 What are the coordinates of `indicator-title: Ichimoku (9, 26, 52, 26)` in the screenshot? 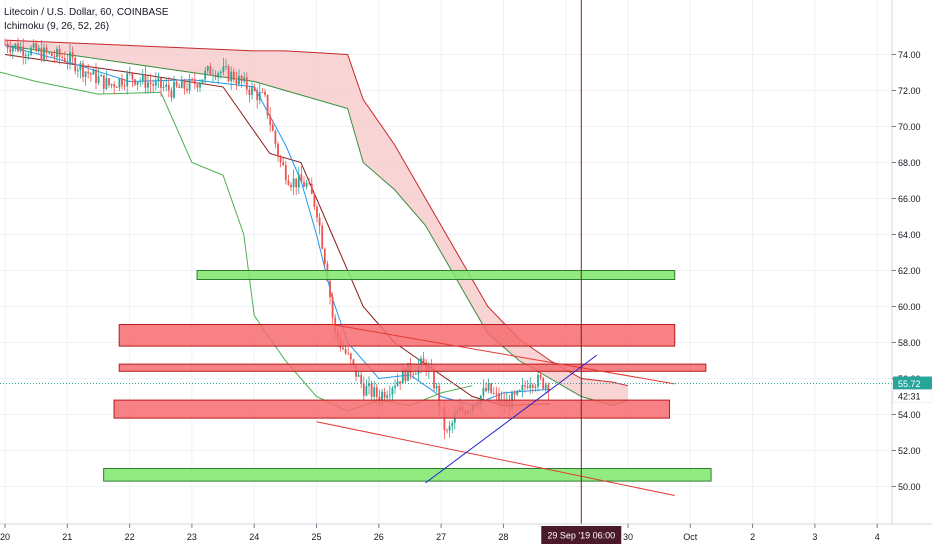 It's located at (57, 26).